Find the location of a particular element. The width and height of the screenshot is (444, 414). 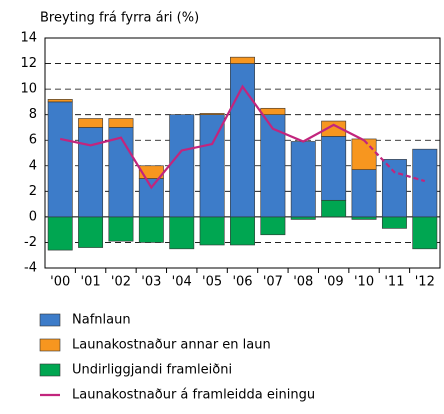

x-tick-label: '02 is located at coordinates (121, 282).